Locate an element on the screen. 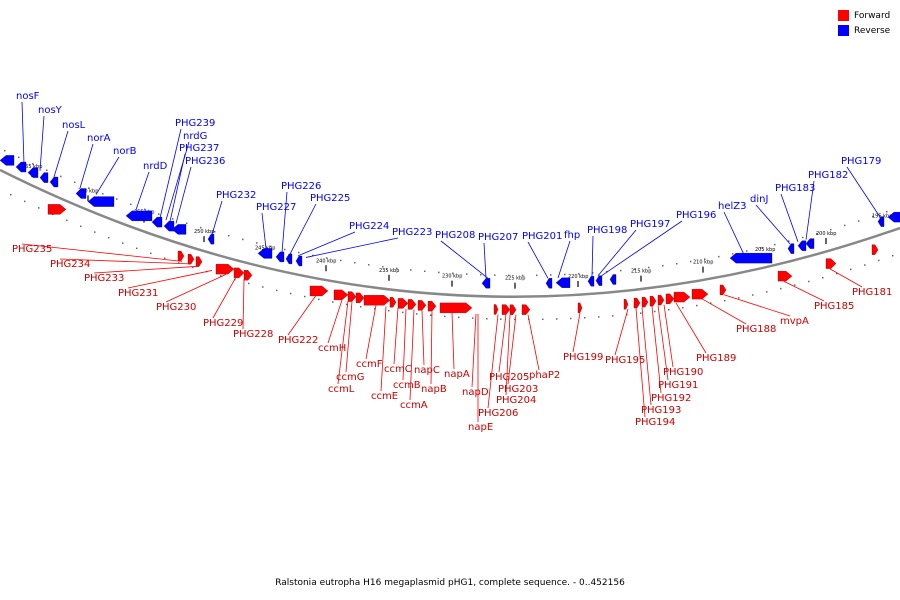 The image size is (900, 600). reverse-gene-label: PHG232 is located at coordinates (236, 195).